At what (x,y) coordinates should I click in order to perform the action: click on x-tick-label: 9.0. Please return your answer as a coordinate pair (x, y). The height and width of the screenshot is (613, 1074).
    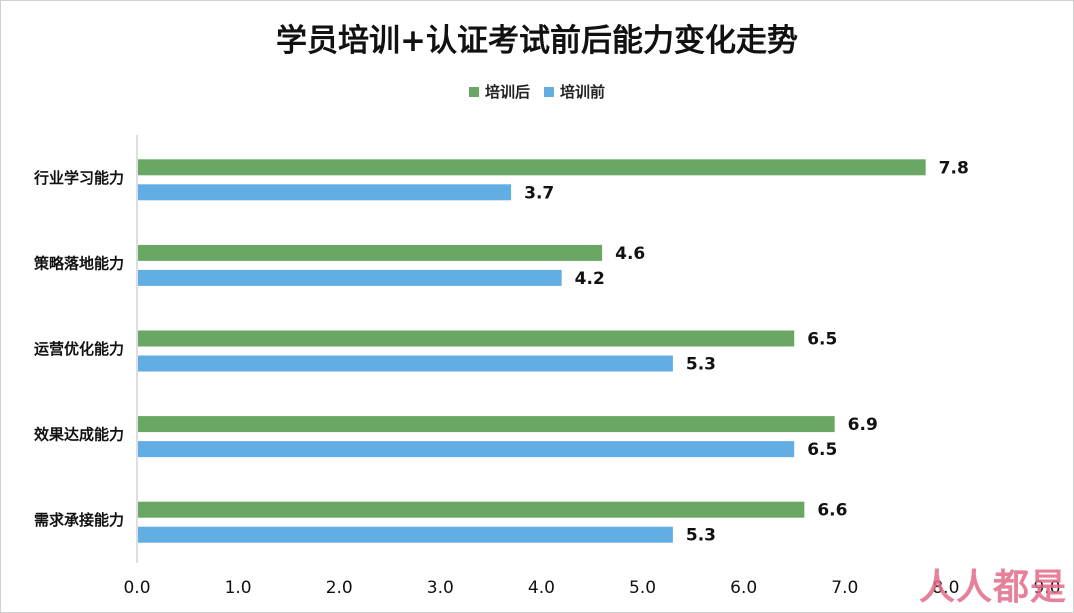
    Looking at the image, I should click on (1046, 588).